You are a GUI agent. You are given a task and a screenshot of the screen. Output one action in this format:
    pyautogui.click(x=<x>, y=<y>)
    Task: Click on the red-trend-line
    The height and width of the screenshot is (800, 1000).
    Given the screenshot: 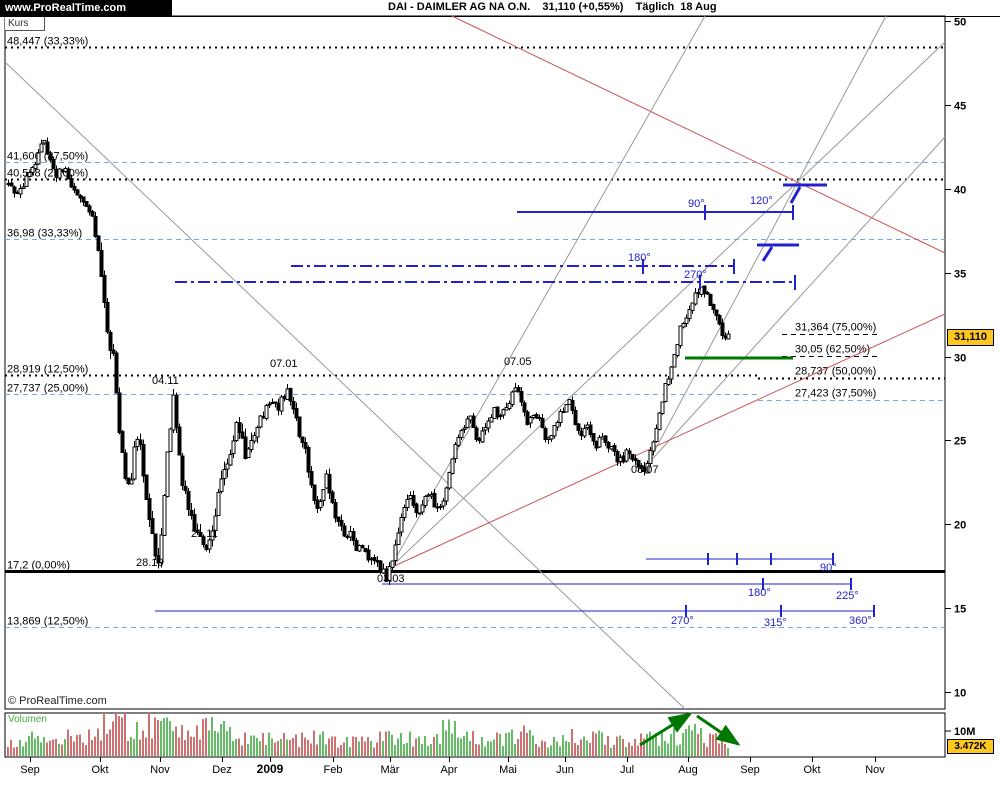 What is the action you would take?
    pyautogui.click(x=698, y=134)
    